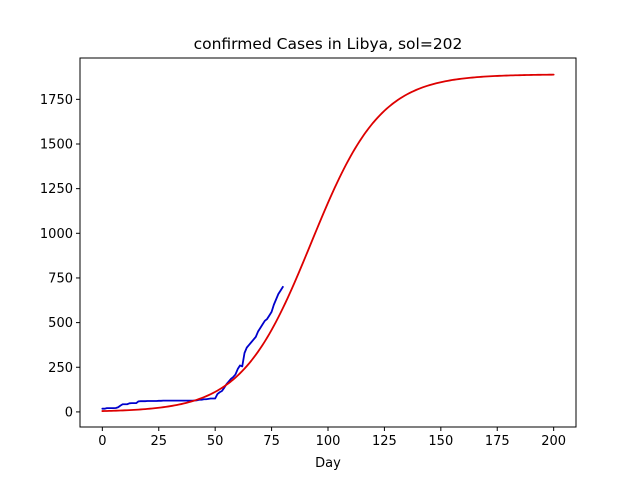 The width and height of the screenshot is (640, 480). I want to click on x-tick-label: 125, so click(384, 441).